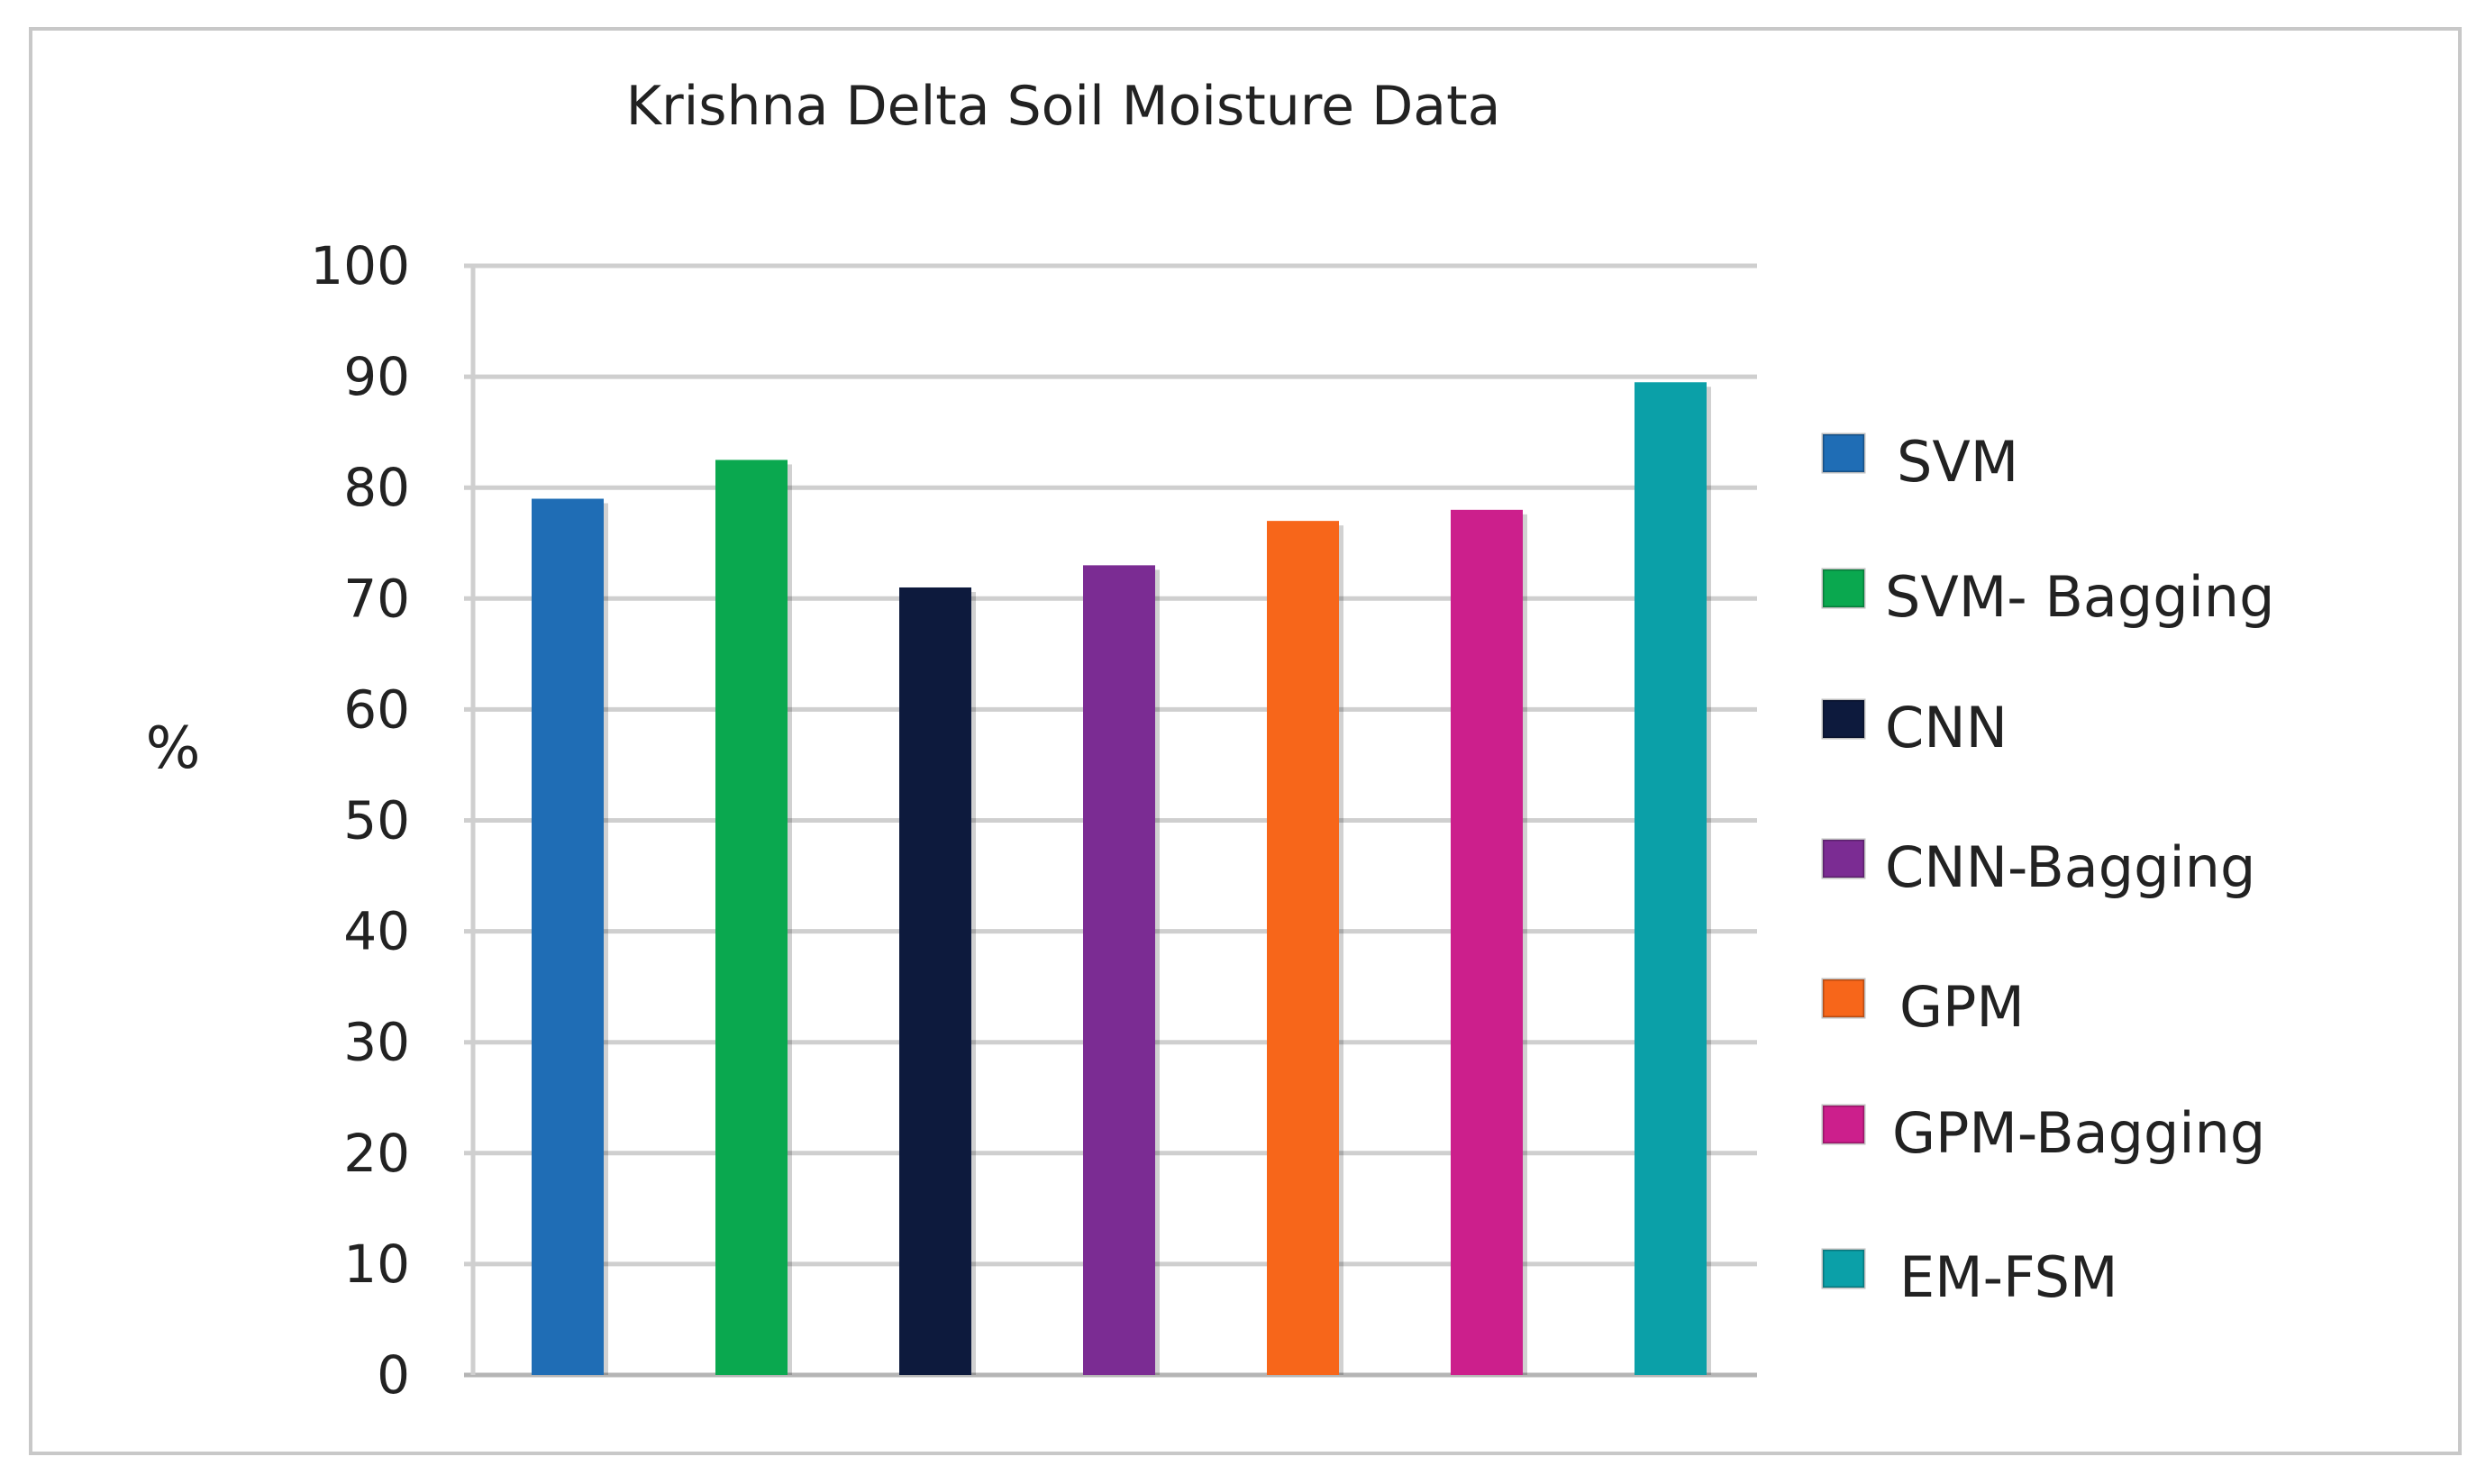 The width and height of the screenshot is (2486, 1484). Describe the element at coordinates (2008, 1277) in the screenshot. I see `legend-label: EM-FSM` at that location.